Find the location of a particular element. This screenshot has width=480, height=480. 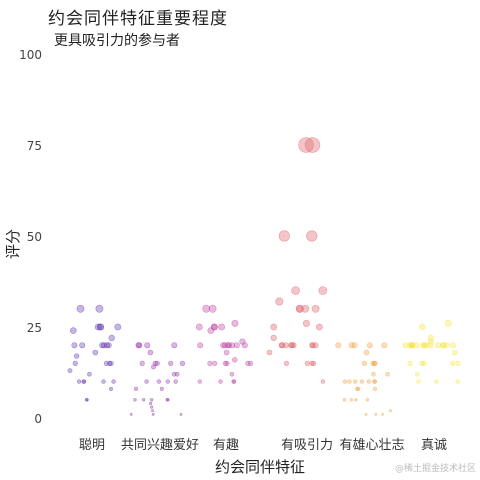

y-axis-label: 评分 is located at coordinates (13, 244).